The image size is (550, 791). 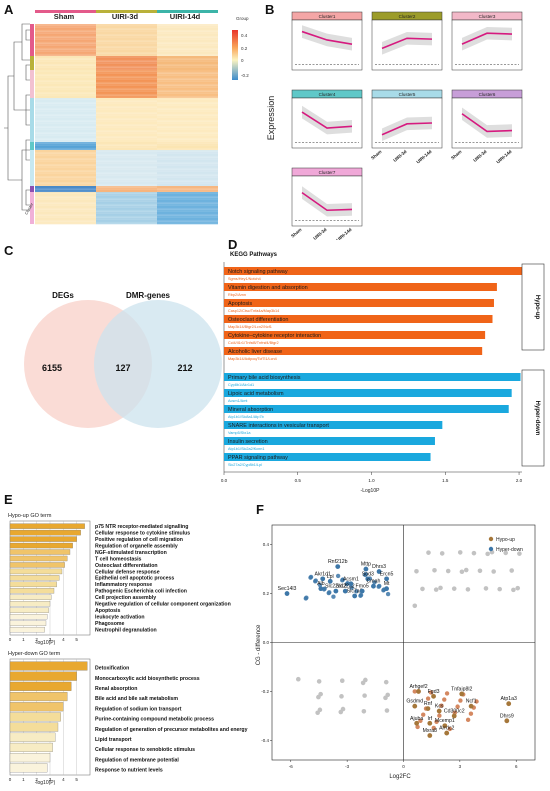 What do you see at coordinates (345, 587) in the screenshot?
I see `scatter-gene-label: Slc22a2` at bounding box center [345, 587].